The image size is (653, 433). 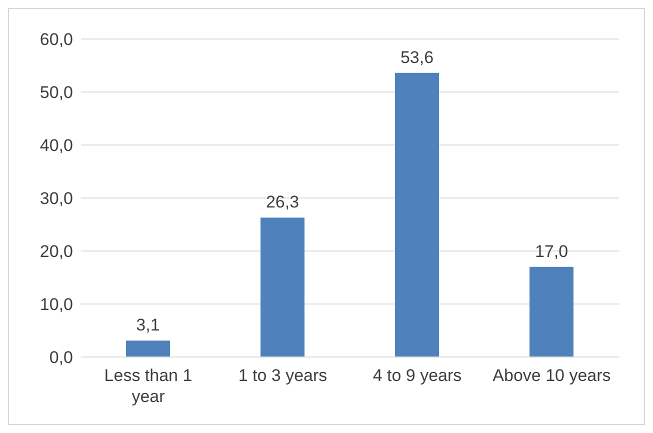 What do you see at coordinates (283, 375) in the screenshot?
I see `x-tick-label: 1 to 3 years` at bounding box center [283, 375].